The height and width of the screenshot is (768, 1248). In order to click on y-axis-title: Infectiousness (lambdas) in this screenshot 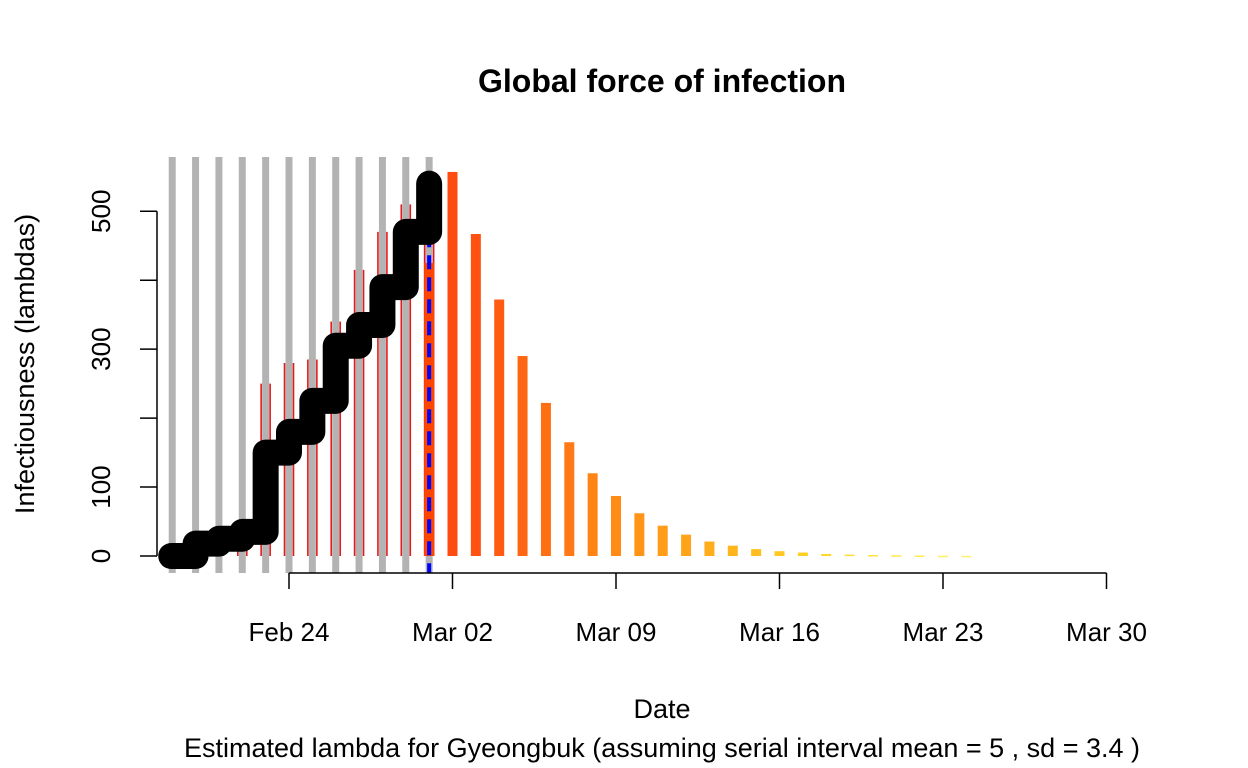, I will do `click(25, 364)`.